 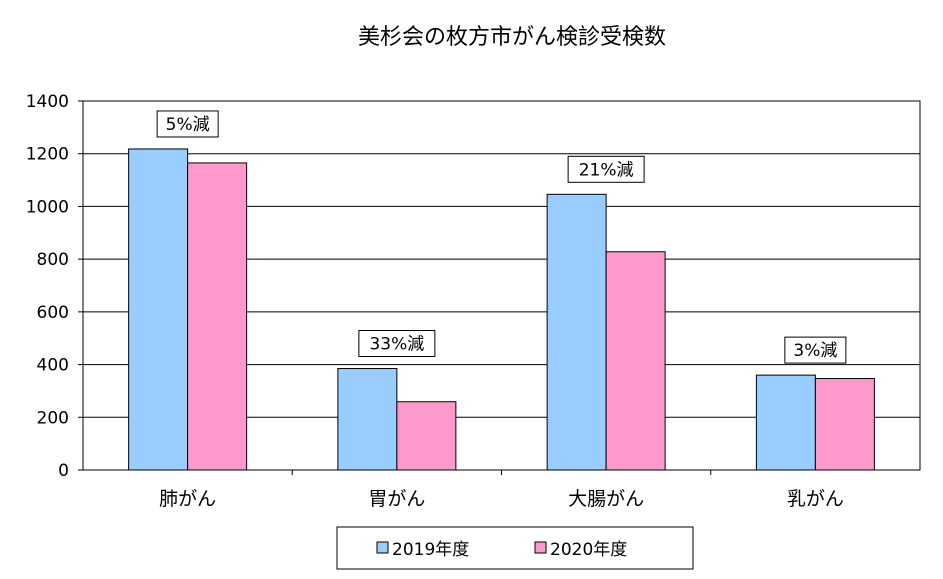 I want to click on x-category-label: 大腸がん, so click(x=606, y=499).